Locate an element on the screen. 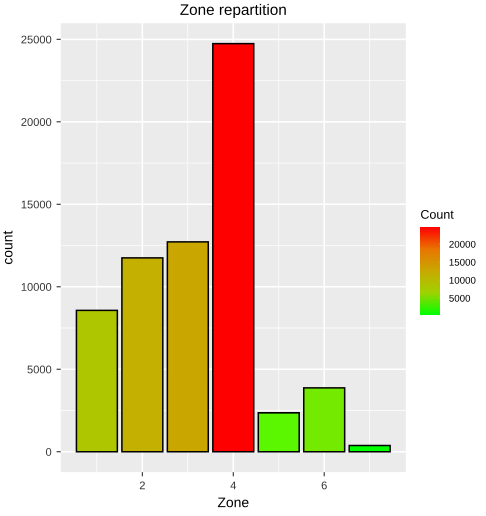 The width and height of the screenshot is (486, 516). color-bar-label: 15000 is located at coordinates (463, 262).